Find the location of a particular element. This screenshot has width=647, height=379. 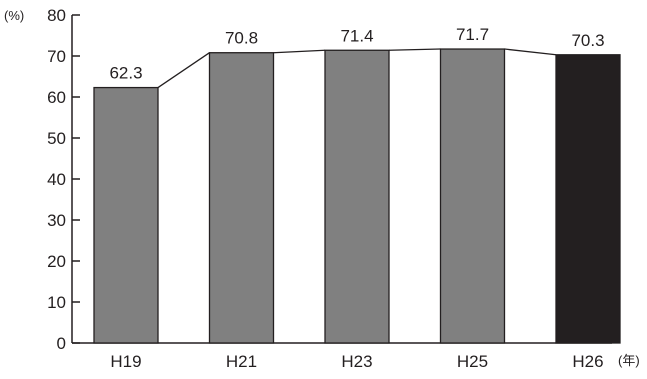

x-axis-unit: (年) is located at coordinates (629, 360).